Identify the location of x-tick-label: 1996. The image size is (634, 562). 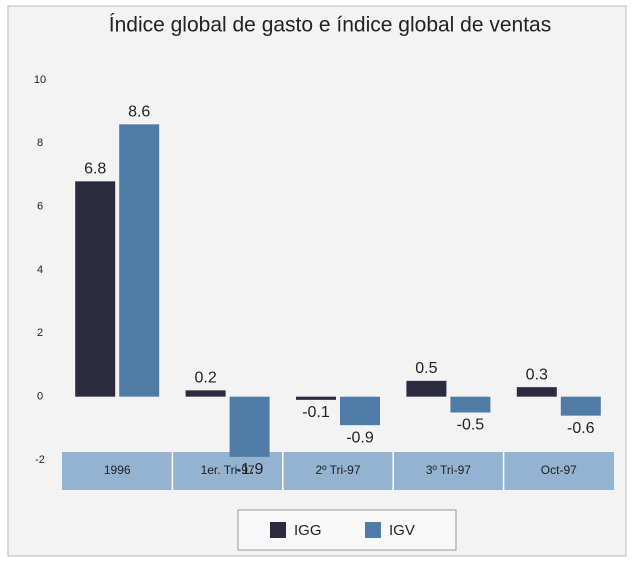
(117, 470).